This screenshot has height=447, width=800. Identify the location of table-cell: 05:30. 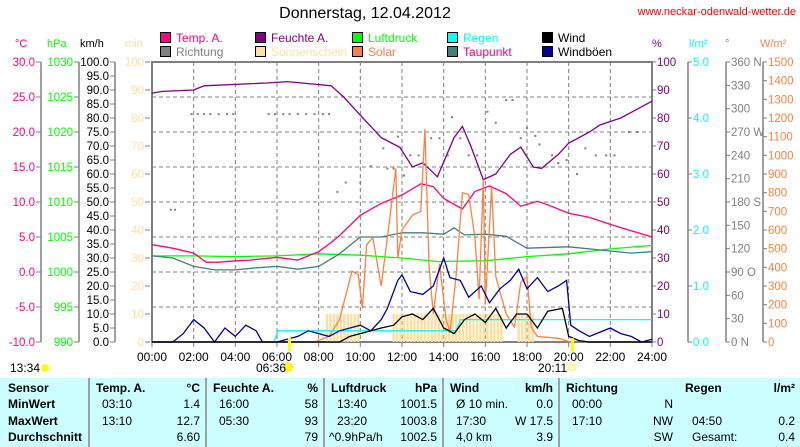
(234, 421).